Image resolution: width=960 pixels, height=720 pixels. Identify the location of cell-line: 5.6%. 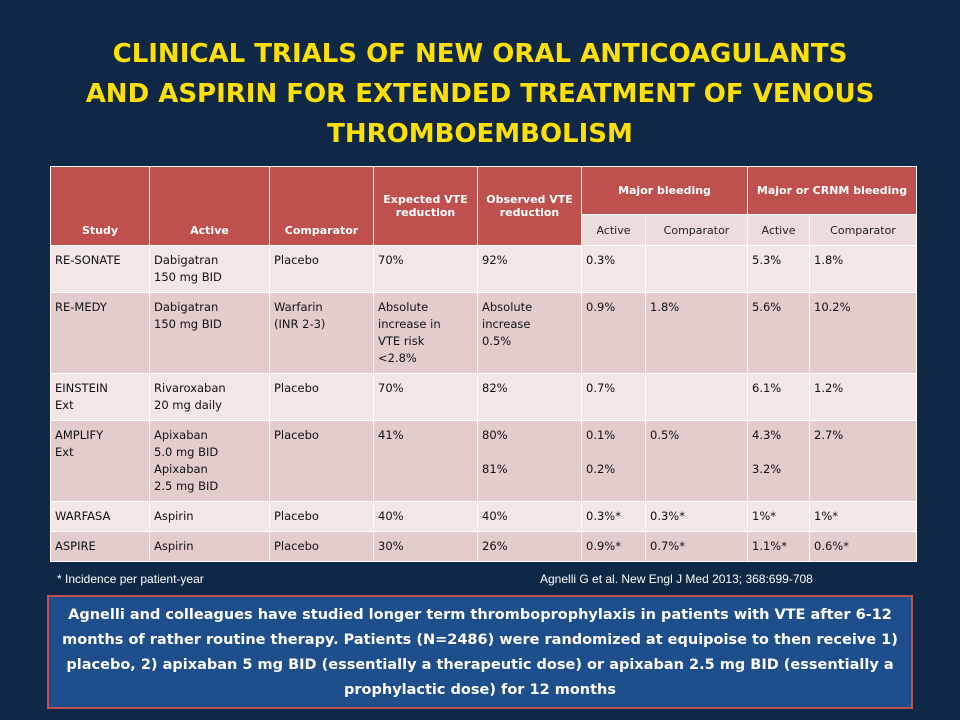
(767, 307).